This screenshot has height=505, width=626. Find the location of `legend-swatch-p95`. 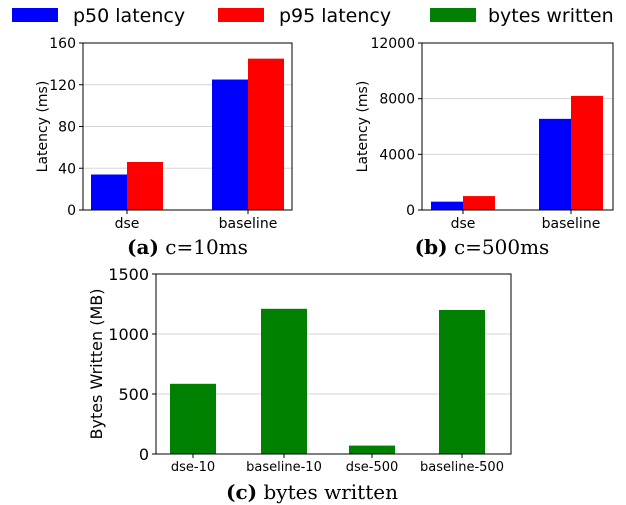

legend-swatch-p95 is located at coordinates (241, 15).